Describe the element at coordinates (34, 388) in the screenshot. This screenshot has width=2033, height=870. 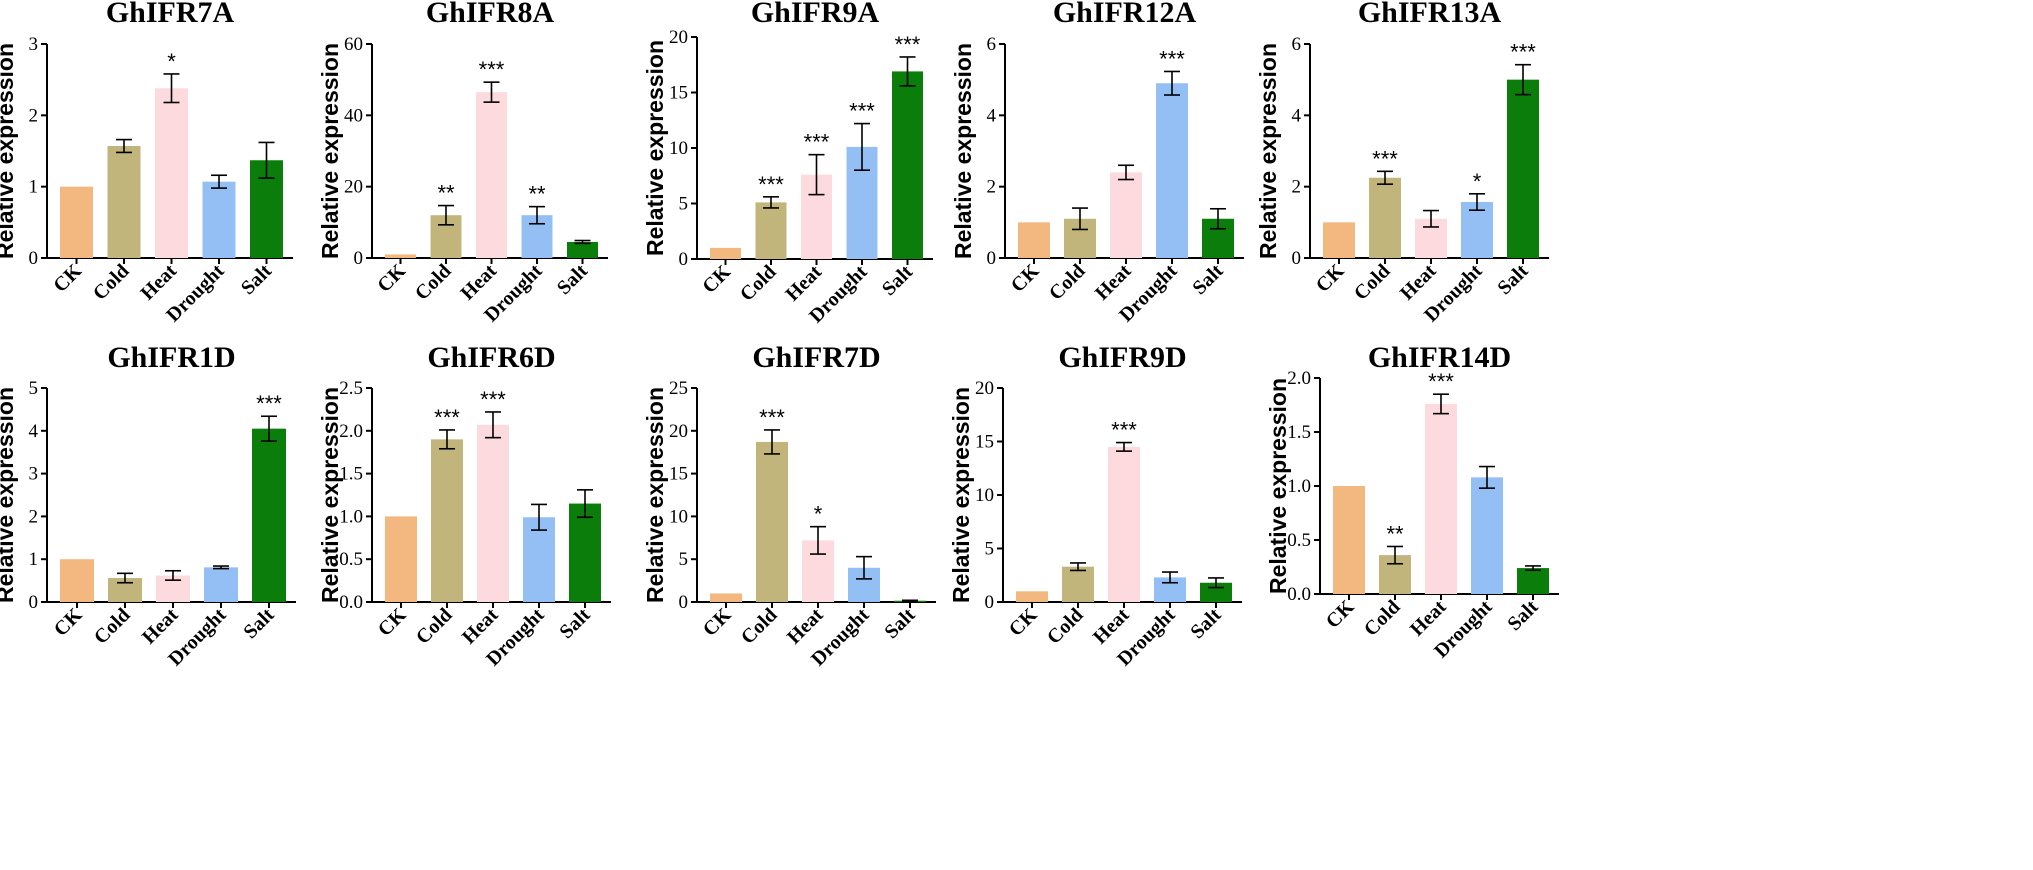
I see `y-tick-label: 5` at that location.